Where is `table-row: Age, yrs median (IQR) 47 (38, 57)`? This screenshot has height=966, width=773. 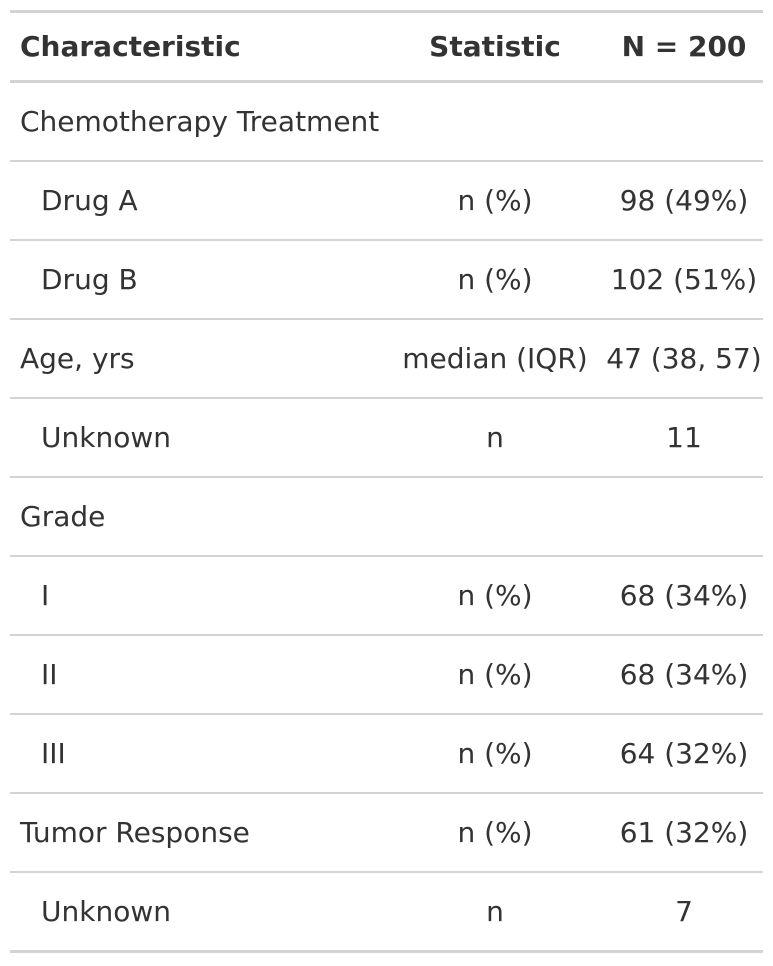 table-row: Age, yrs median (IQR) 47 (38, 57) is located at coordinates (386, 358).